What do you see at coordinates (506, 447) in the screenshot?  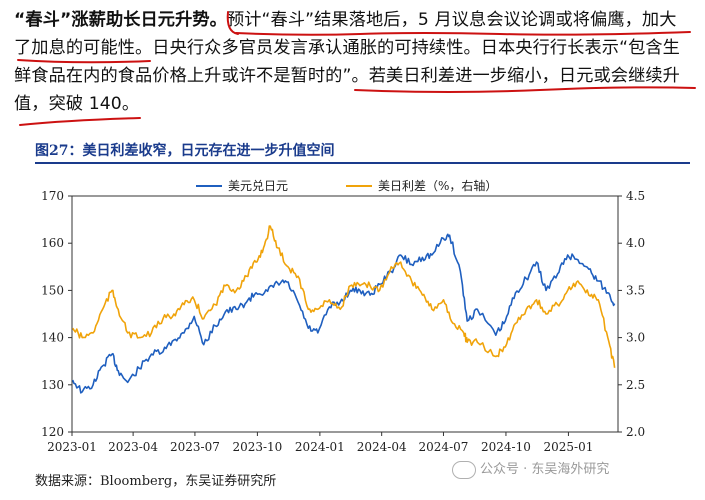 I see `x-tick-label: 2024-10` at bounding box center [506, 447].